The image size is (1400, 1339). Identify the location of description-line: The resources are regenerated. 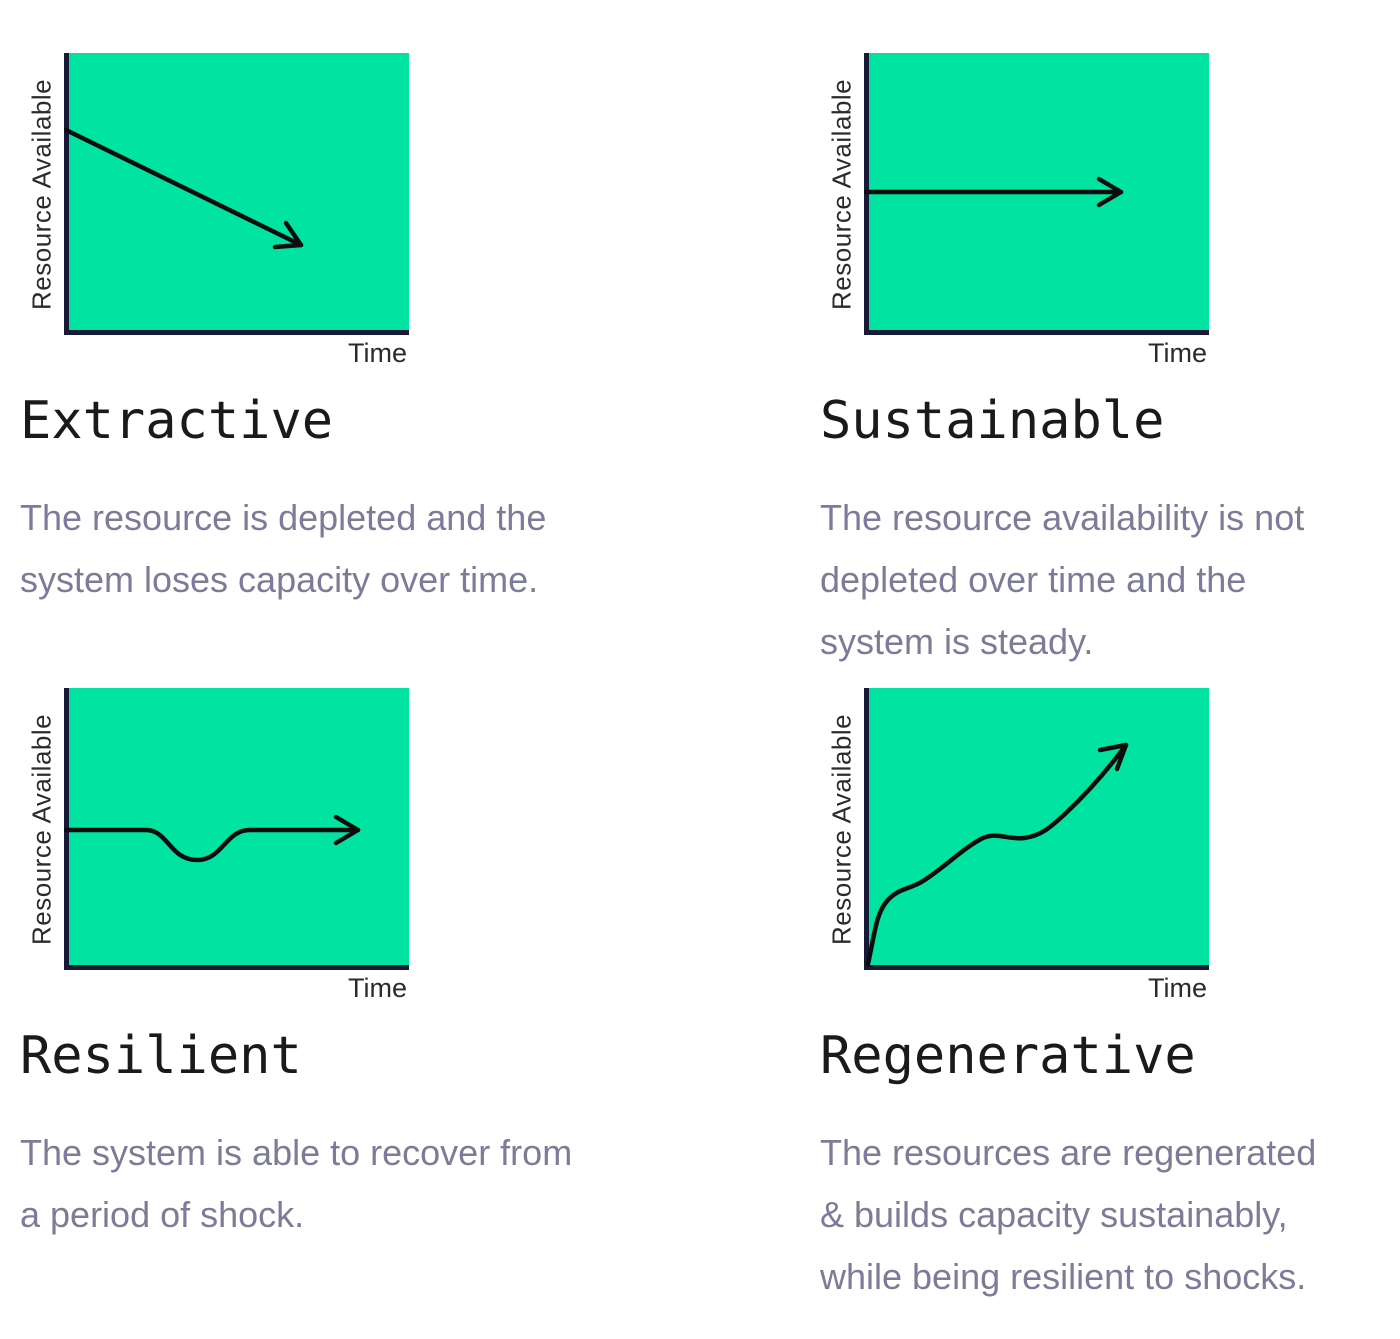
(1068, 1152).